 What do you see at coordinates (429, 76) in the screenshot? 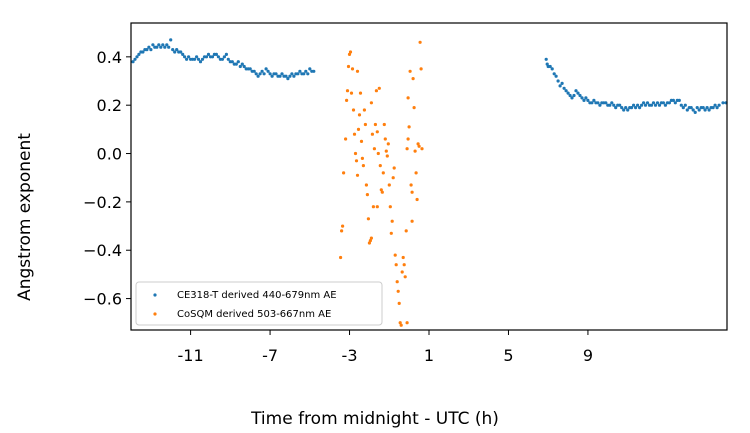
I see `series-ce318` at bounding box center [429, 76].